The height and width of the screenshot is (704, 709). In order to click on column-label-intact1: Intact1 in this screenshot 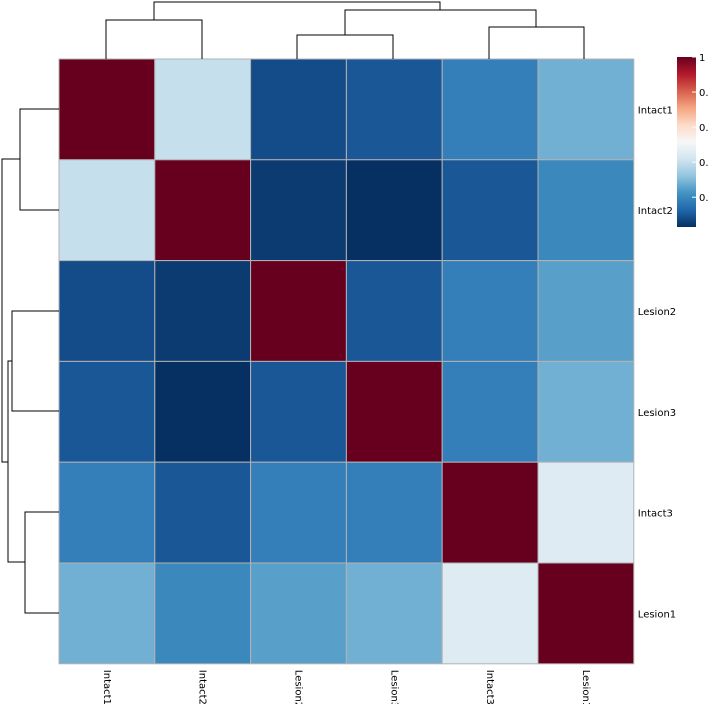, I will do `click(106, 687)`.